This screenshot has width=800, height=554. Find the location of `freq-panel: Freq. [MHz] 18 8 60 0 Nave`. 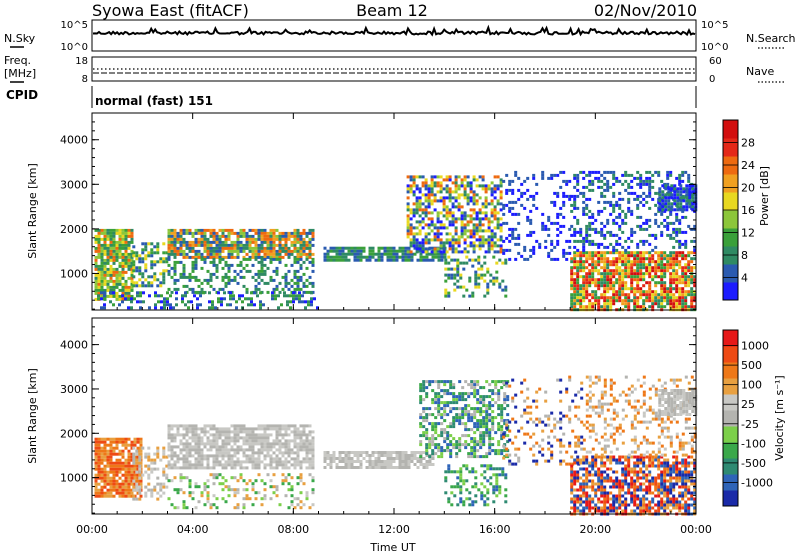

freq-panel: Freq. [MHz] 18 8 60 0 Nave is located at coordinates (394, 69).